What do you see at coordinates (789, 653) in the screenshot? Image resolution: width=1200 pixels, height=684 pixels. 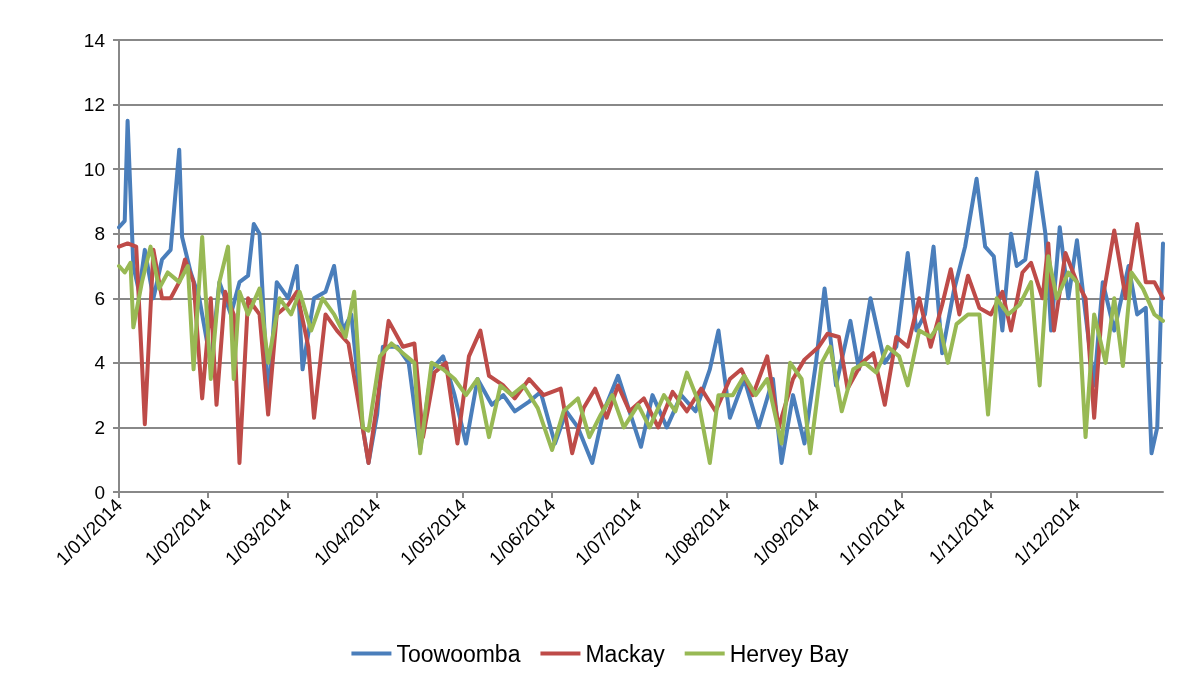 I see `legend-label: Hervey Bay` at bounding box center [789, 653].